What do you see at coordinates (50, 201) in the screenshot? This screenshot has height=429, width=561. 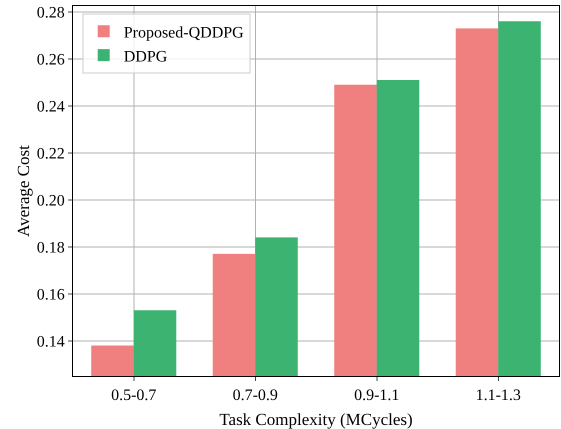 I see `y-tick-label: 0.20` at bounding box center [50, 201].